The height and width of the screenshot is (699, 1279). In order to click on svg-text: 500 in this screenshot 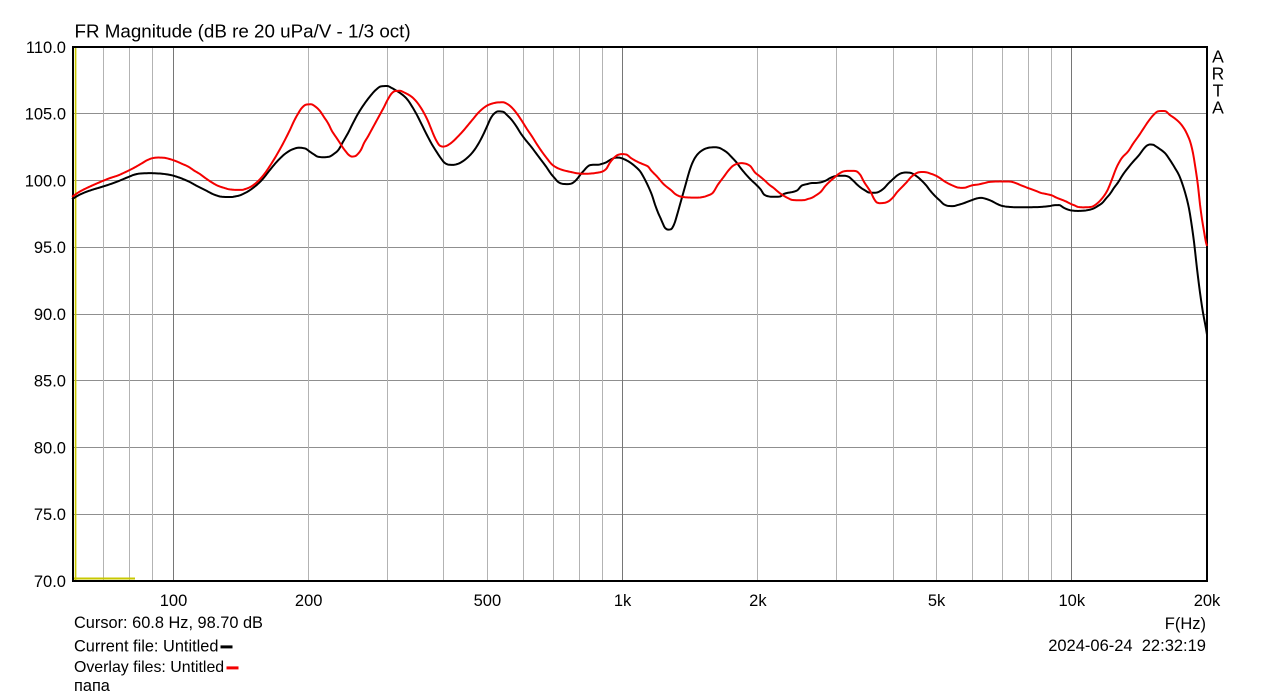, I will do `click(488, 601)`.